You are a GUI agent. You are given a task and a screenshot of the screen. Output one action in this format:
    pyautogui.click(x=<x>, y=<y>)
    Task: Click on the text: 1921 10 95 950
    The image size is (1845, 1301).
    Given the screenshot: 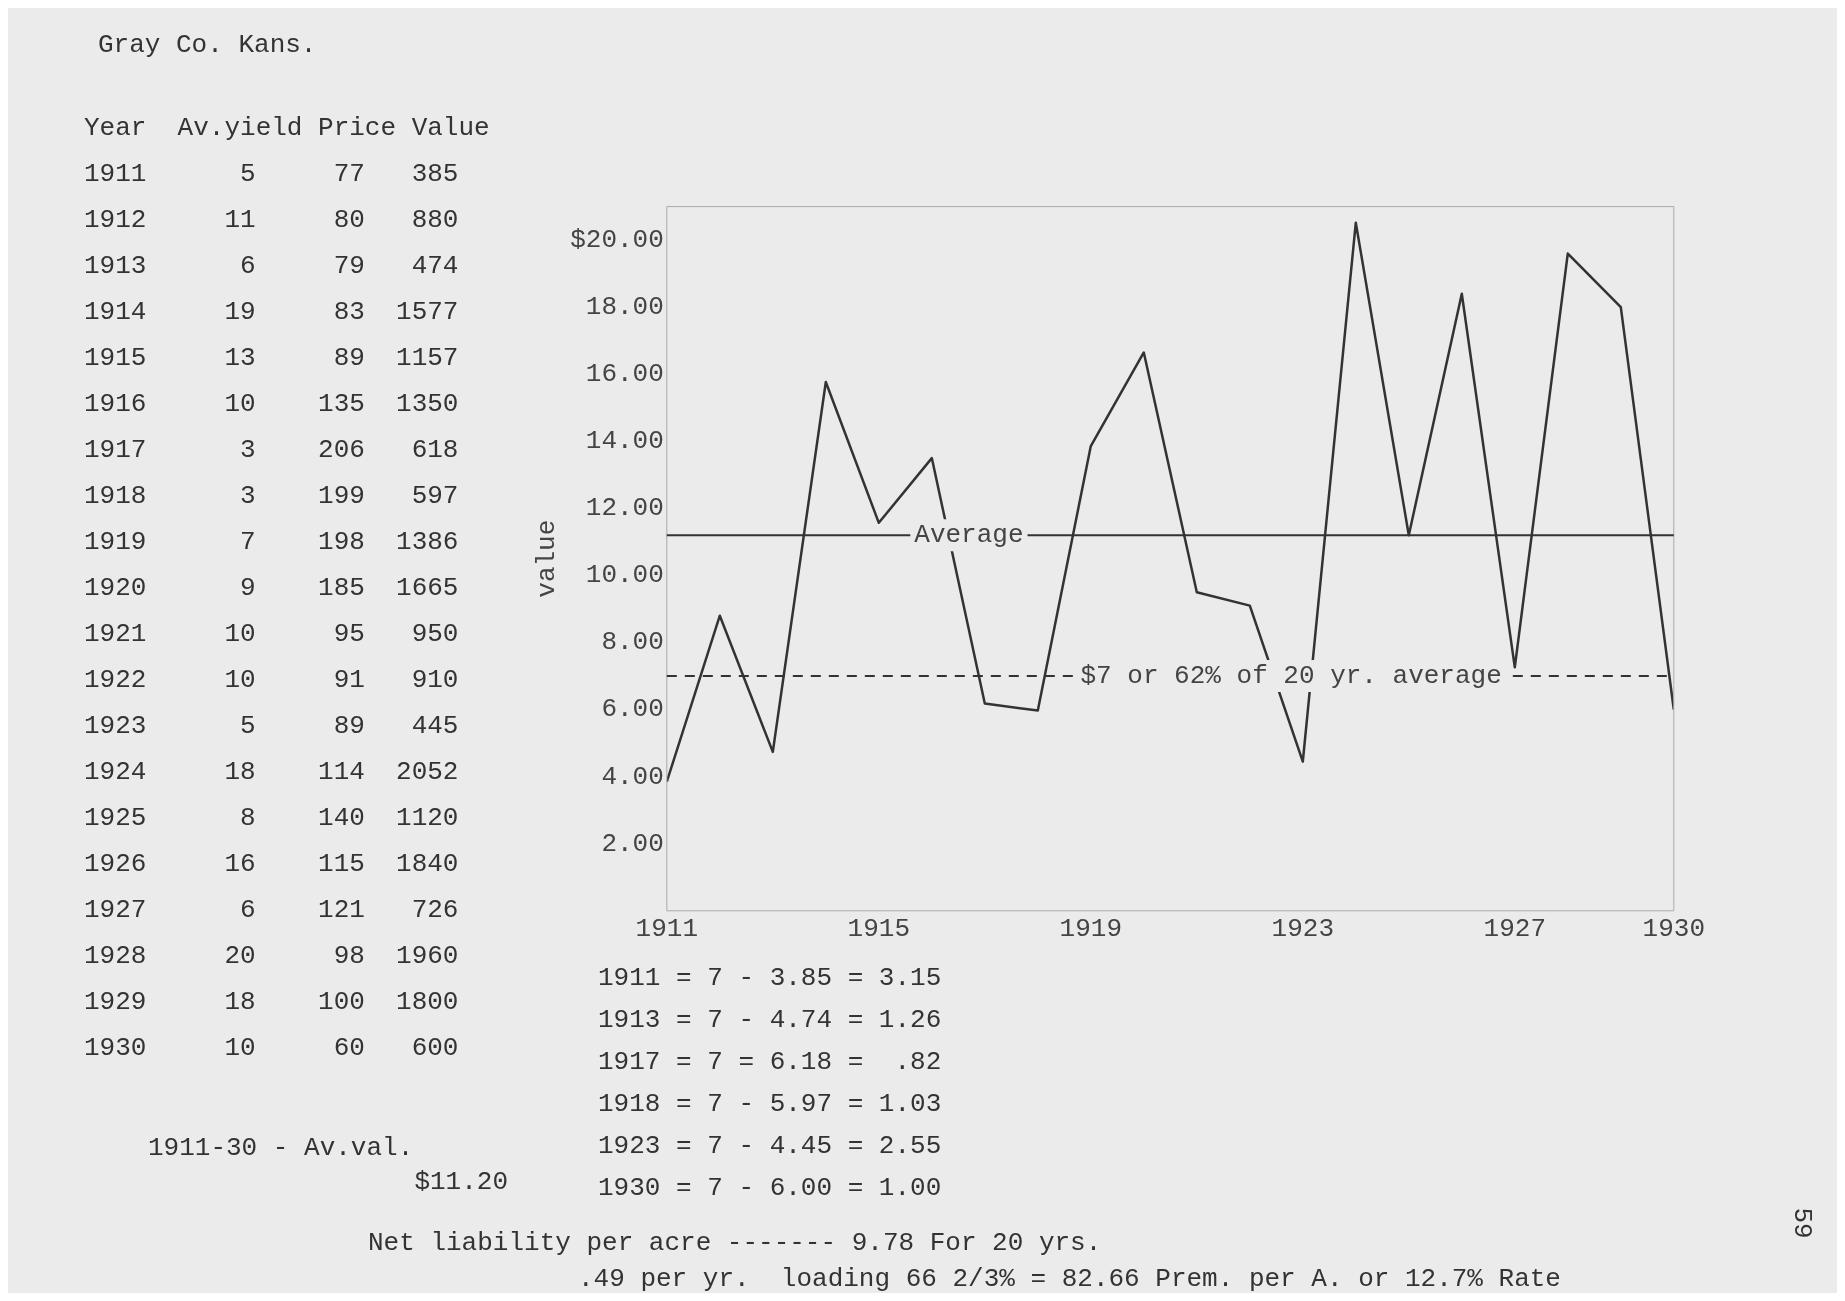 What is the action you would take?
    pyautogui.click(x=272, y=635)
    